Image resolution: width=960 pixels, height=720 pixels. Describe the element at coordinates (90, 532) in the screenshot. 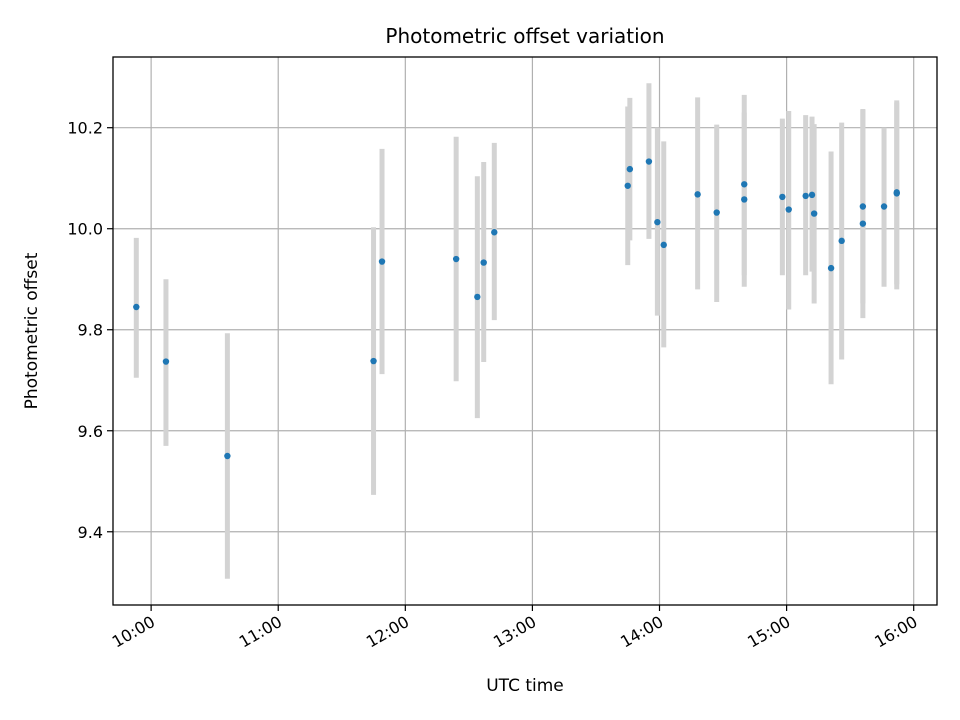

I see `y-tick-label: 9.4` at that location.